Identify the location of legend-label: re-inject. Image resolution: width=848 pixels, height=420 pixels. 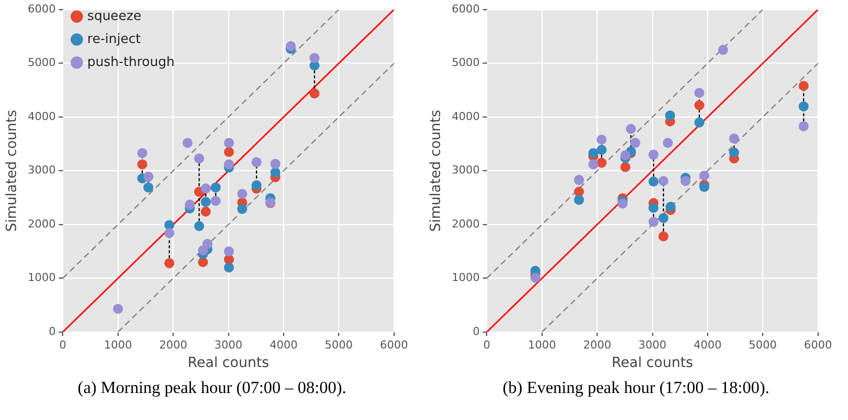
(114, 39).